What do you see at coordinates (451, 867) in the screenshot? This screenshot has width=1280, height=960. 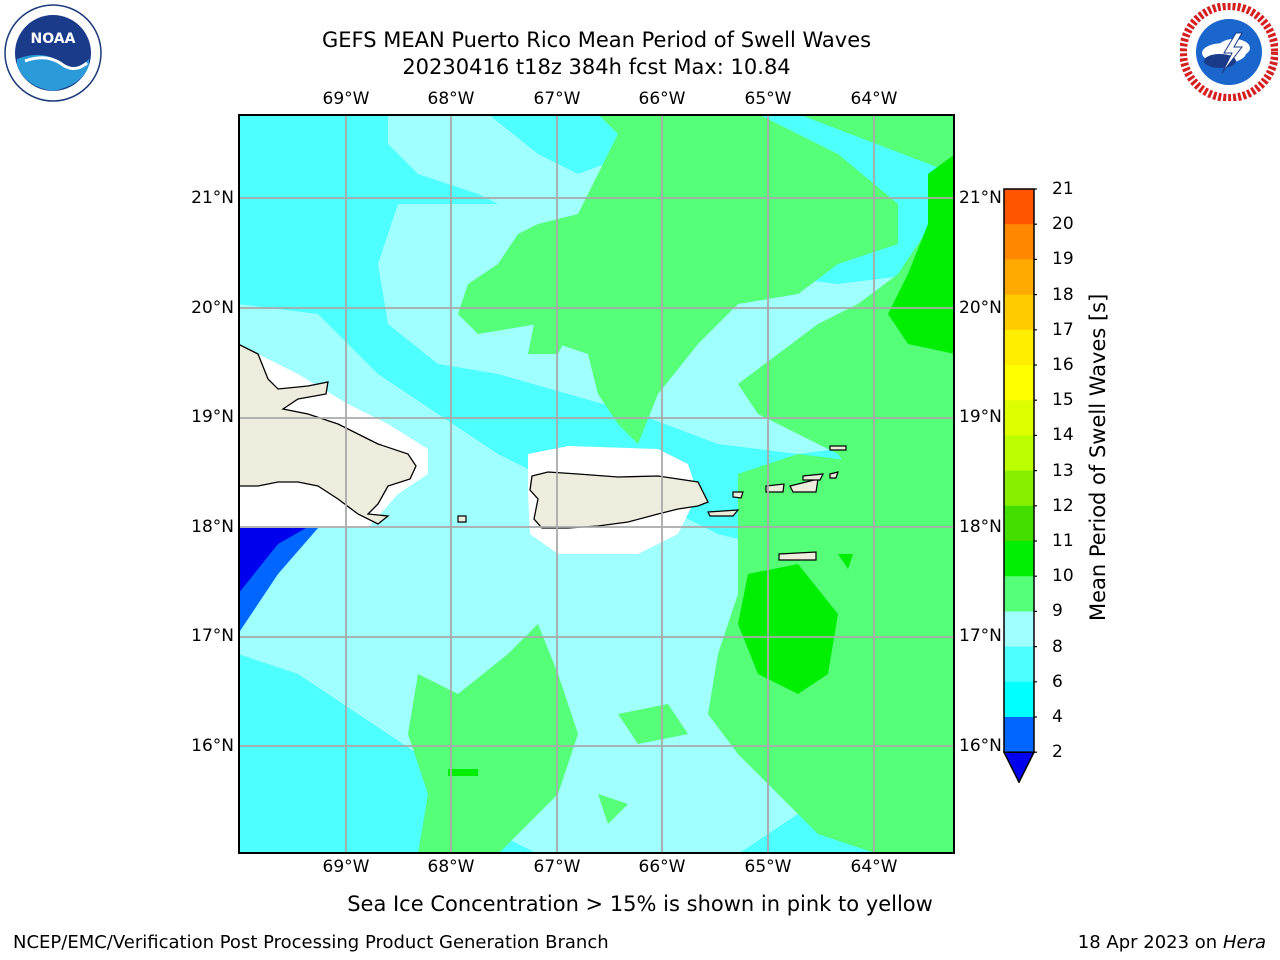 I see `lon-tick-bottom: 68°W` at bounding box center [451, 867].